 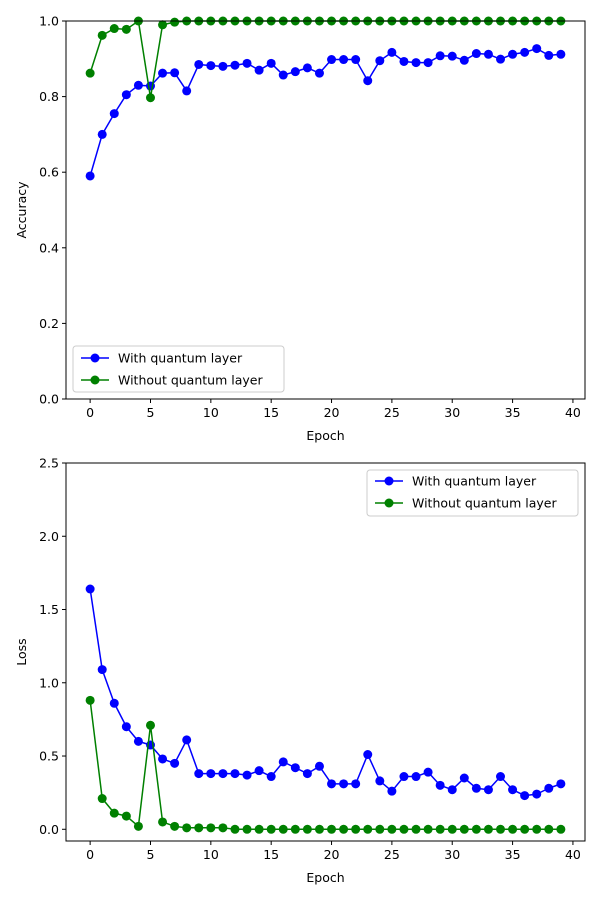 I want to click on loss-y-tick-label: 0.0, so click(x=49, y=829).